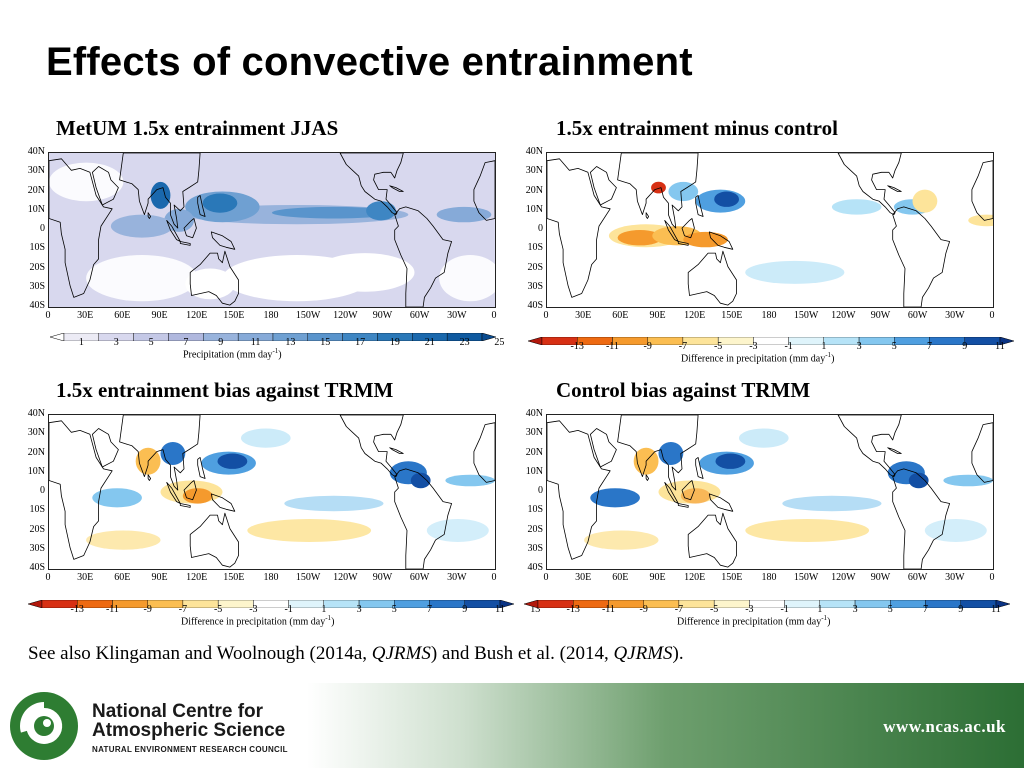  I want to click on org-name-line1: National Centre for, so click(178, 711).